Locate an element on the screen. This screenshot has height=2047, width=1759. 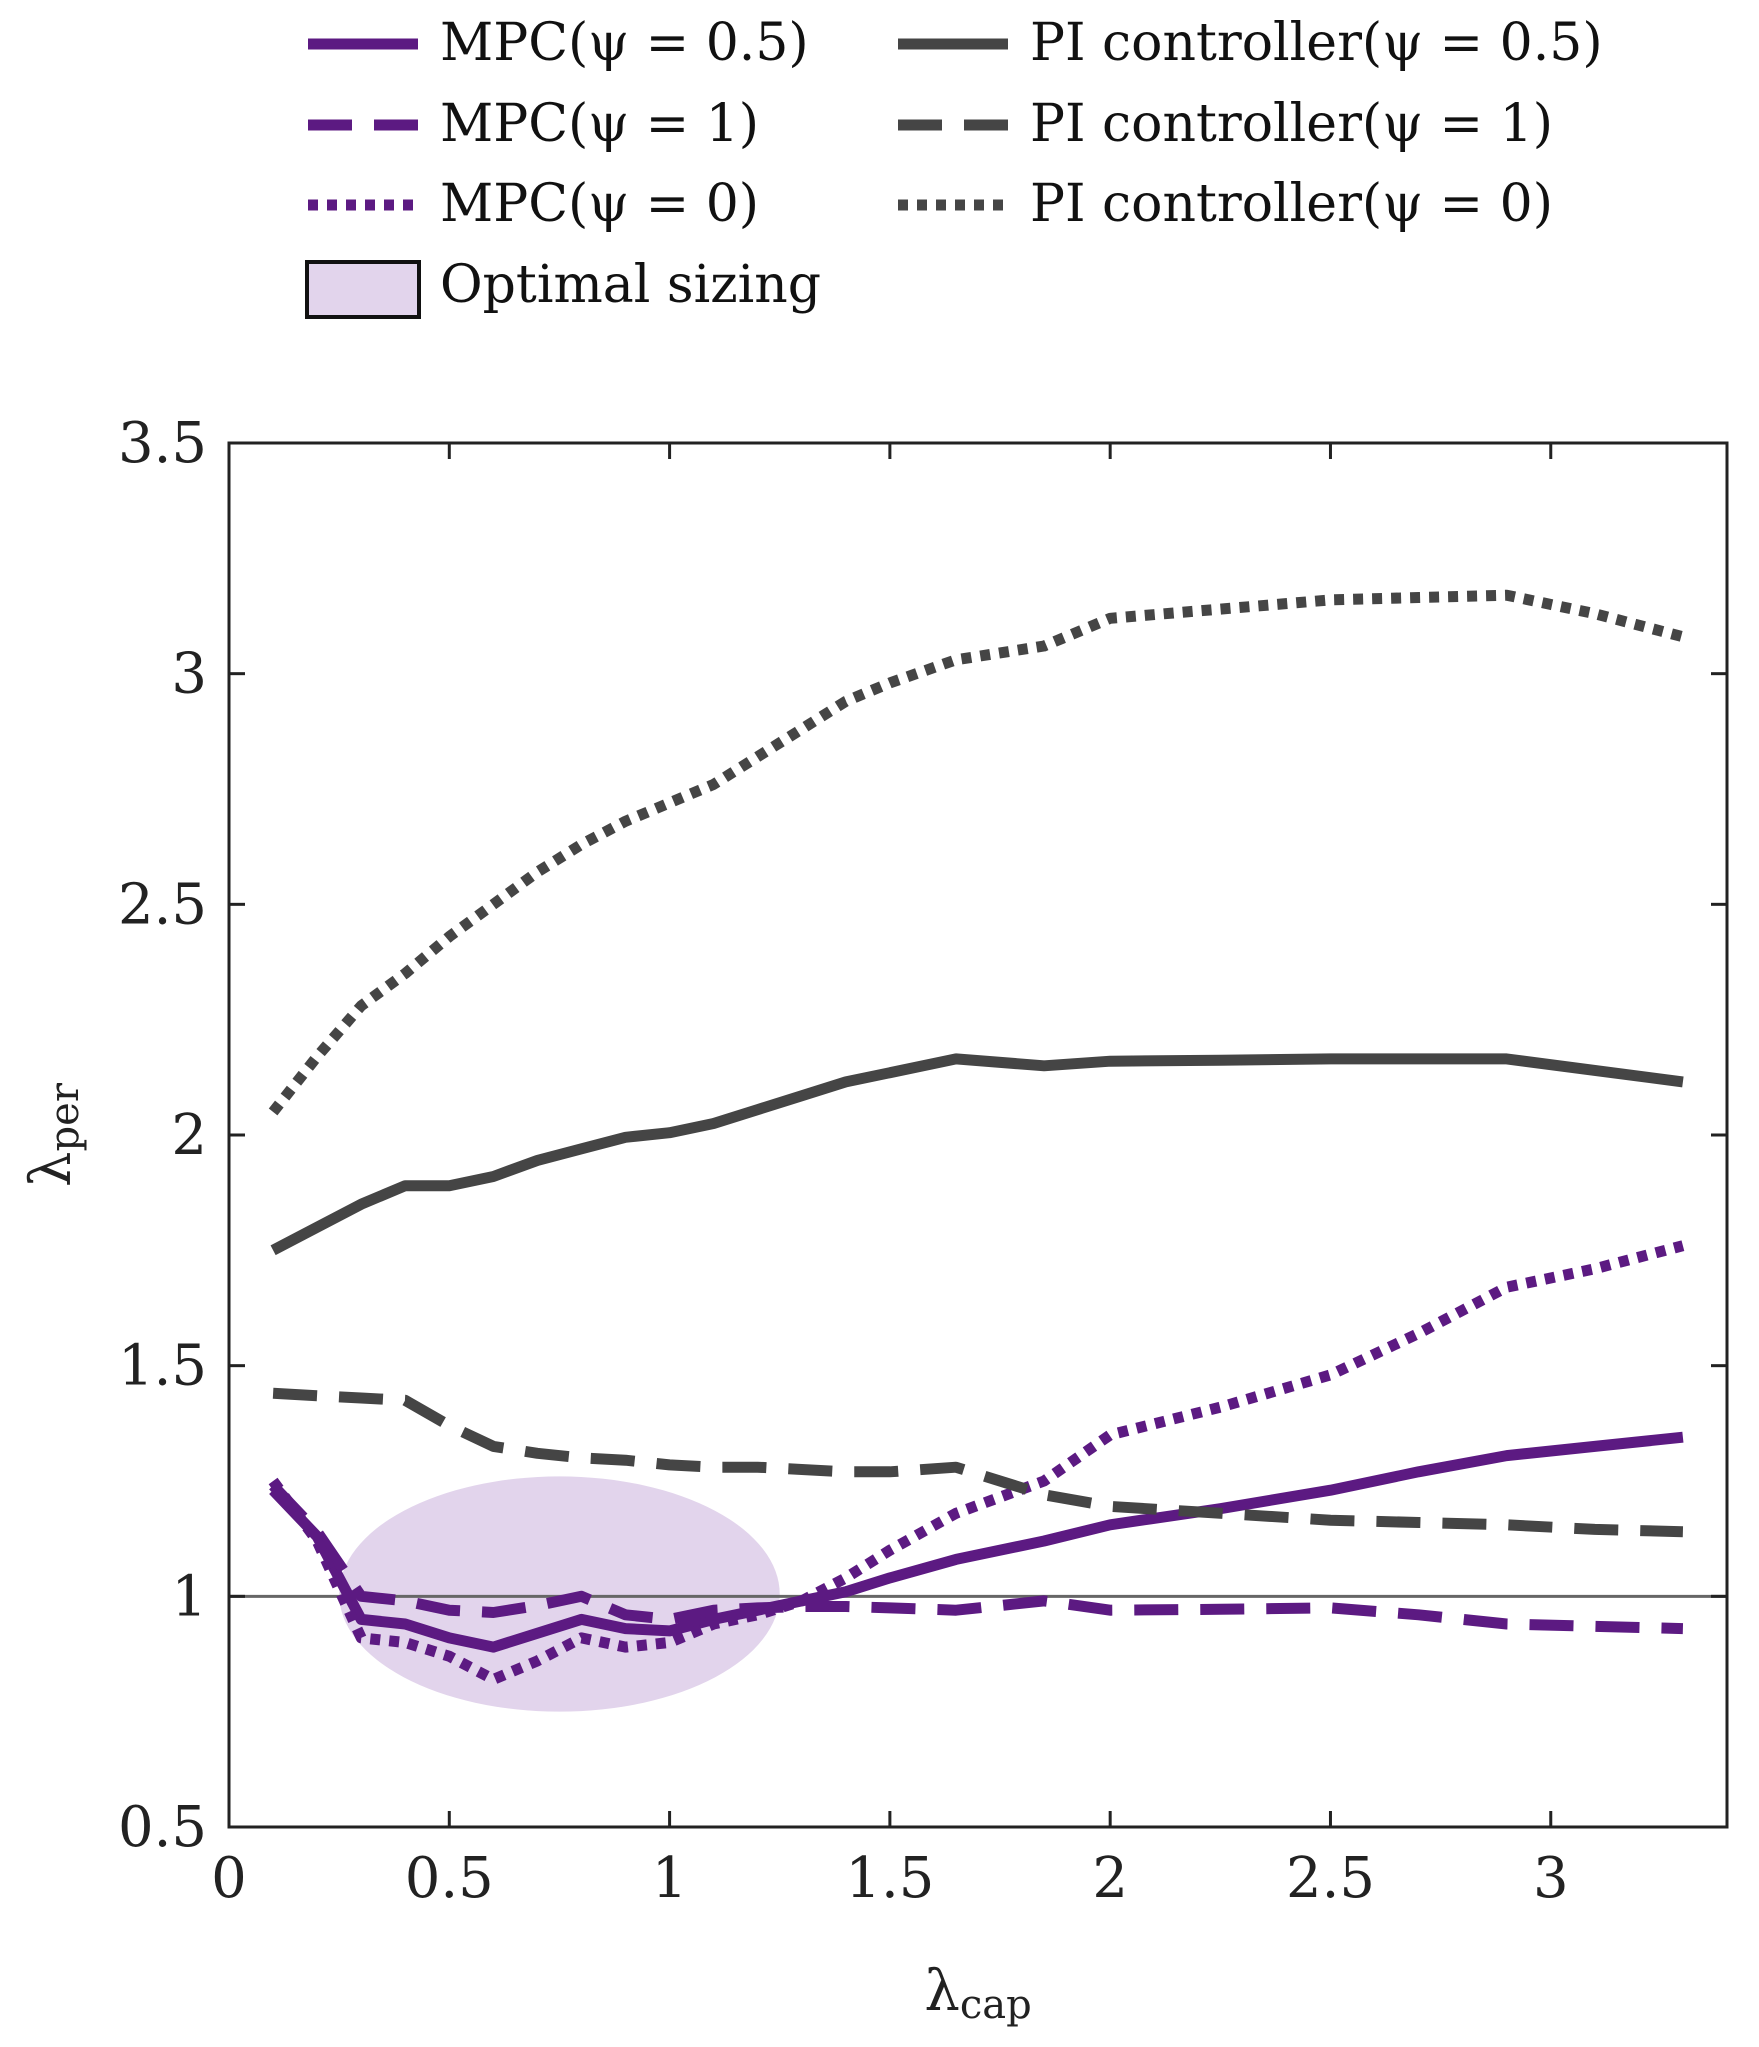
x-tick-label: 1 is located at coordinates (670, 1878).